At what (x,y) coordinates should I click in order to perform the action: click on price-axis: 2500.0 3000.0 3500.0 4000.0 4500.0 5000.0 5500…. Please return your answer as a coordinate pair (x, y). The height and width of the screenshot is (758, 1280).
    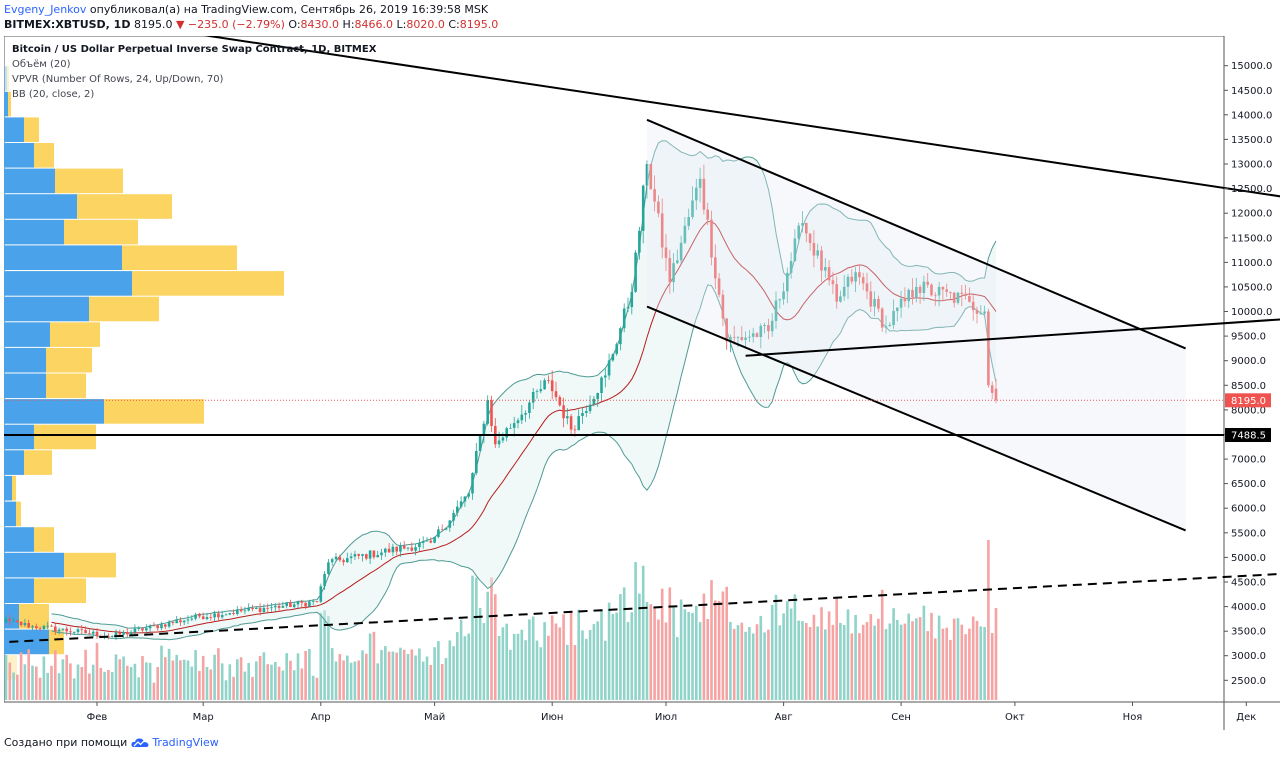
    Looking at the image, I should click on (1248, 374).